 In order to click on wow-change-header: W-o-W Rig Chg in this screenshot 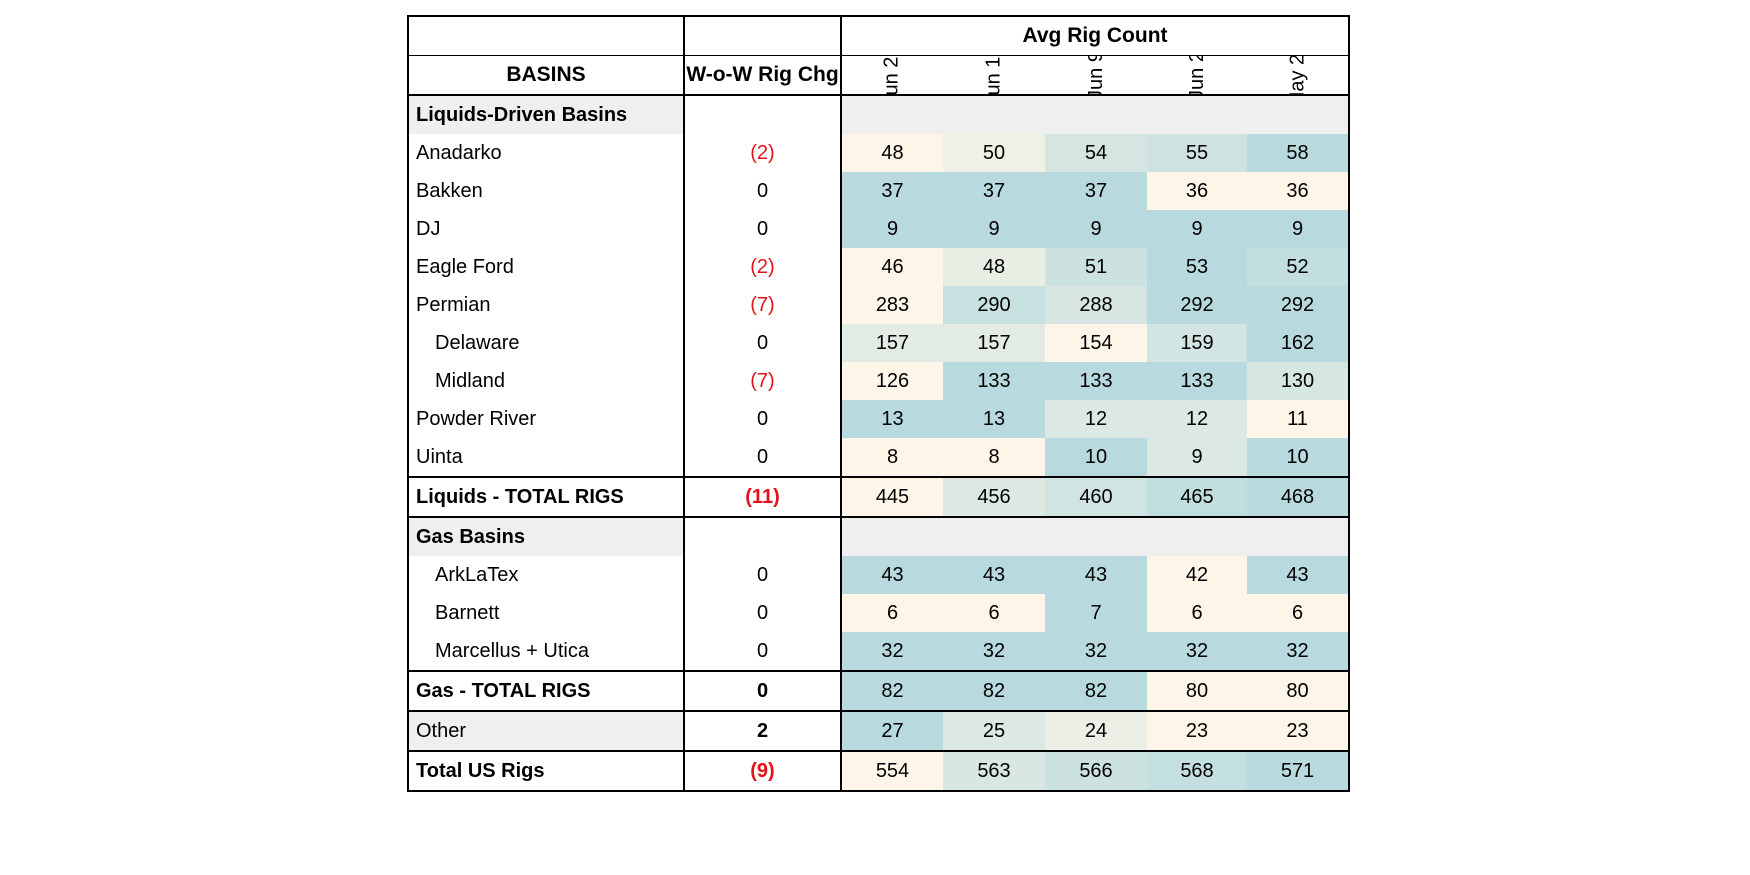, I will do `click(763, 75)`.